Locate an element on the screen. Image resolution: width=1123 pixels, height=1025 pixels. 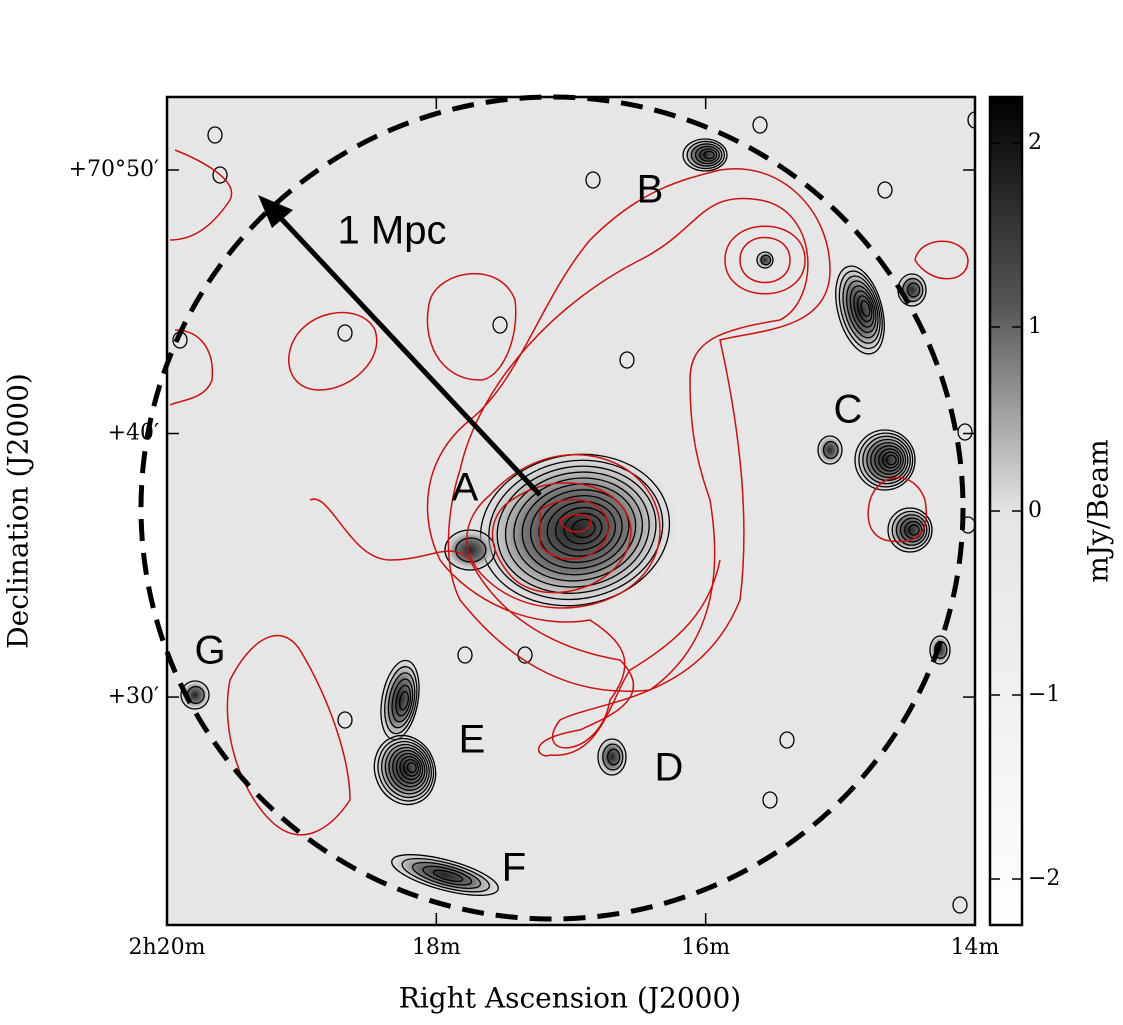
colorbar-tick-label: 0 is located at coordinates (1035, 510).